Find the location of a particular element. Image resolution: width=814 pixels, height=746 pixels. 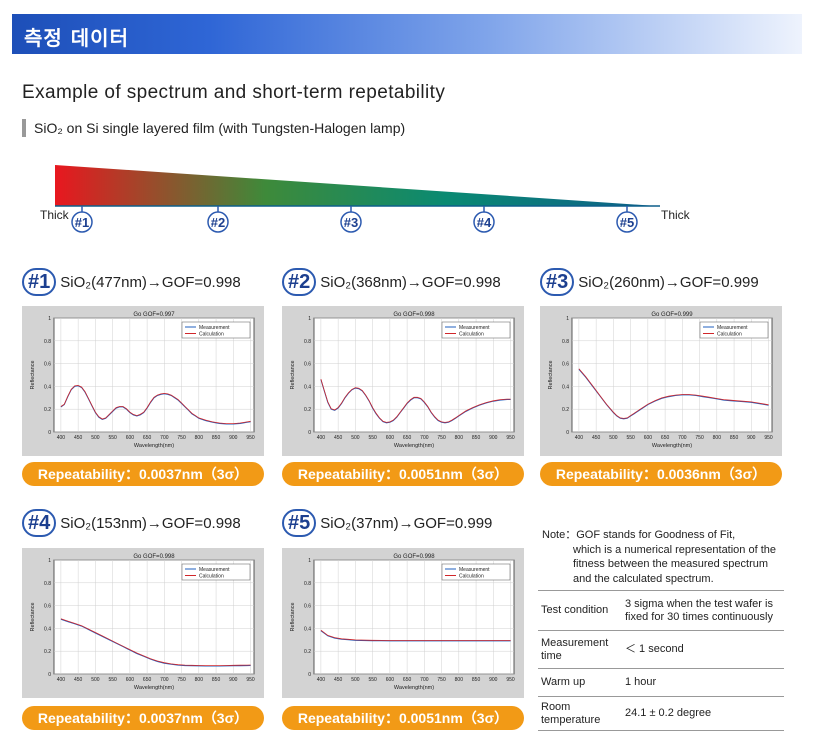

thick-label-right: Thick is located at coordinates (675, 215).